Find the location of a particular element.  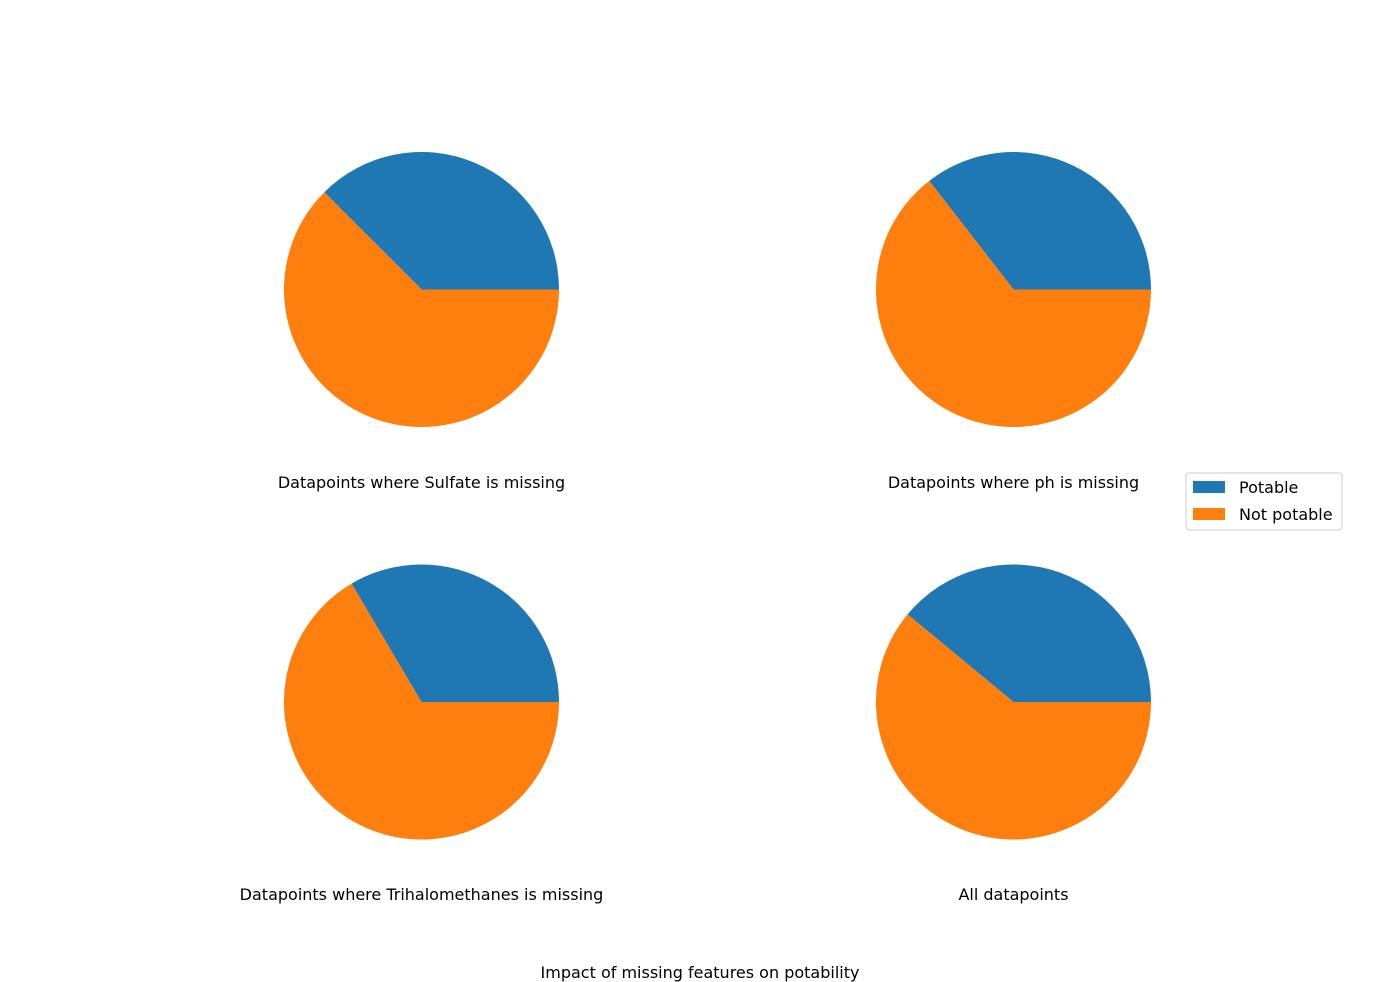

pie-chart-4: All datapoints is located at coordinates (1013, 734).